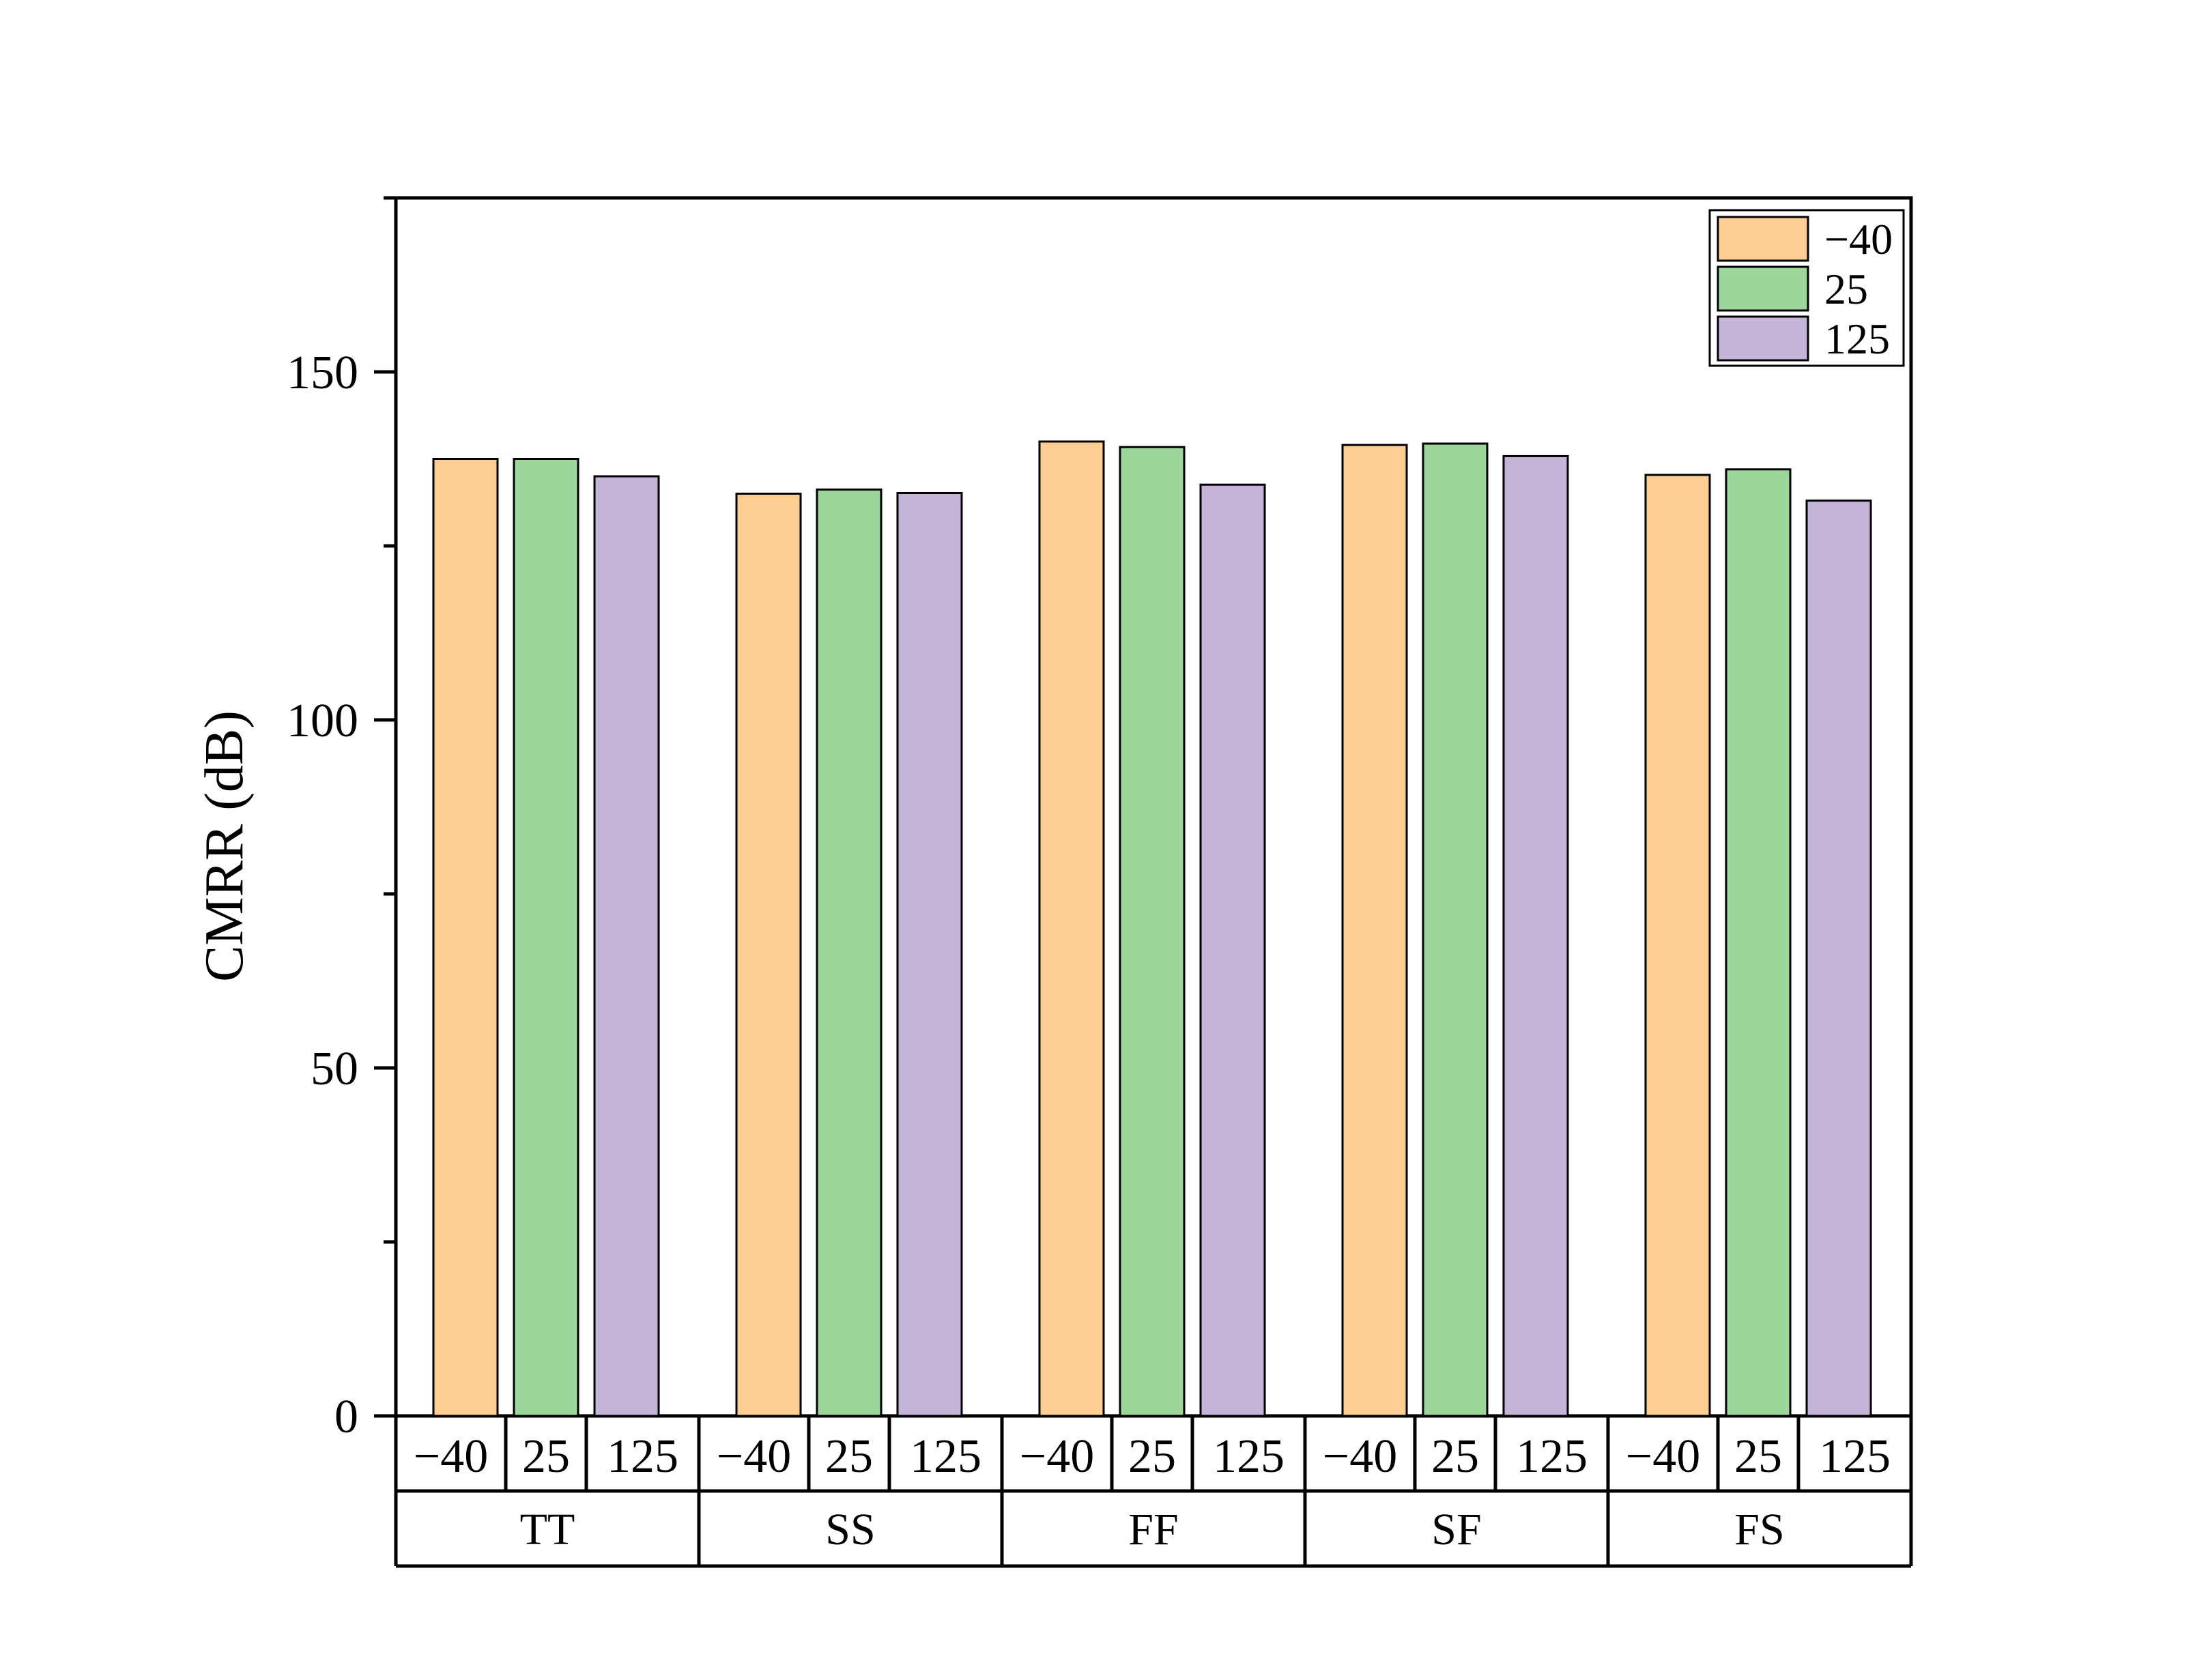 This screenshot has height=1680, width=2195. What do you see at coordinates (548, 1529) in the screenshot?
I see `group-label-tt: TT` at bounding box center [548, 1529].